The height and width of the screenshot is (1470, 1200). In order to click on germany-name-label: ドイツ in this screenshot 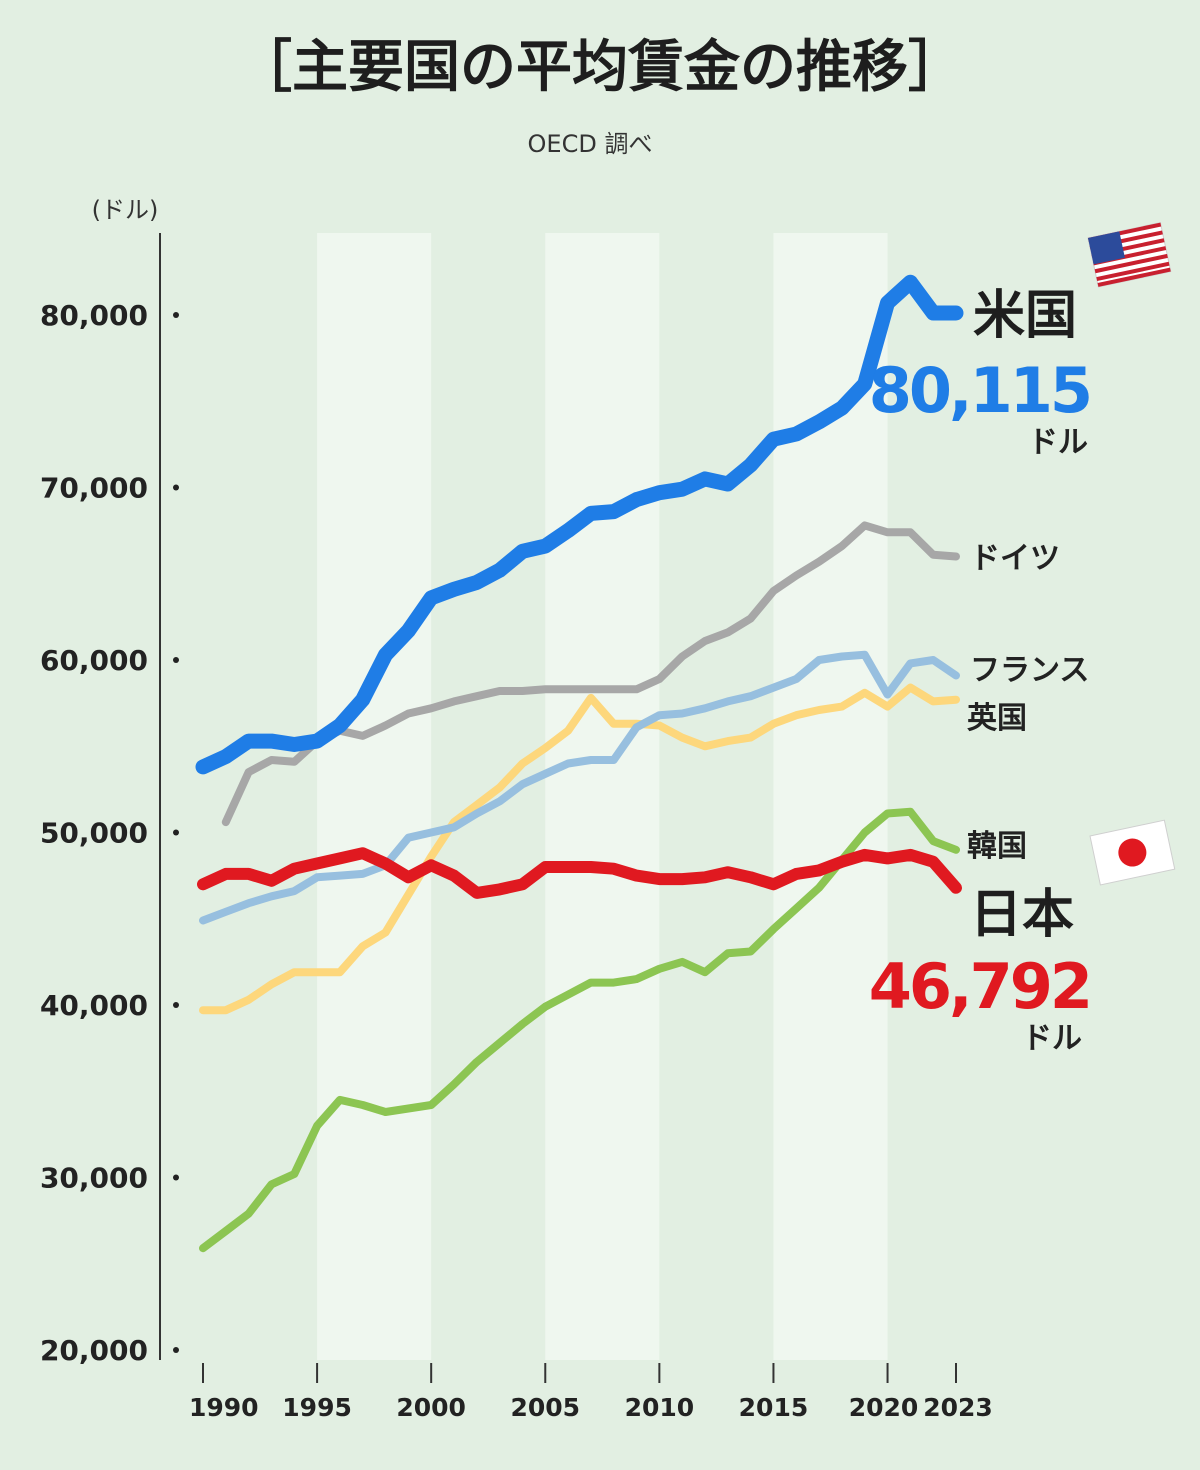, I will do `click(1015, 558)`.